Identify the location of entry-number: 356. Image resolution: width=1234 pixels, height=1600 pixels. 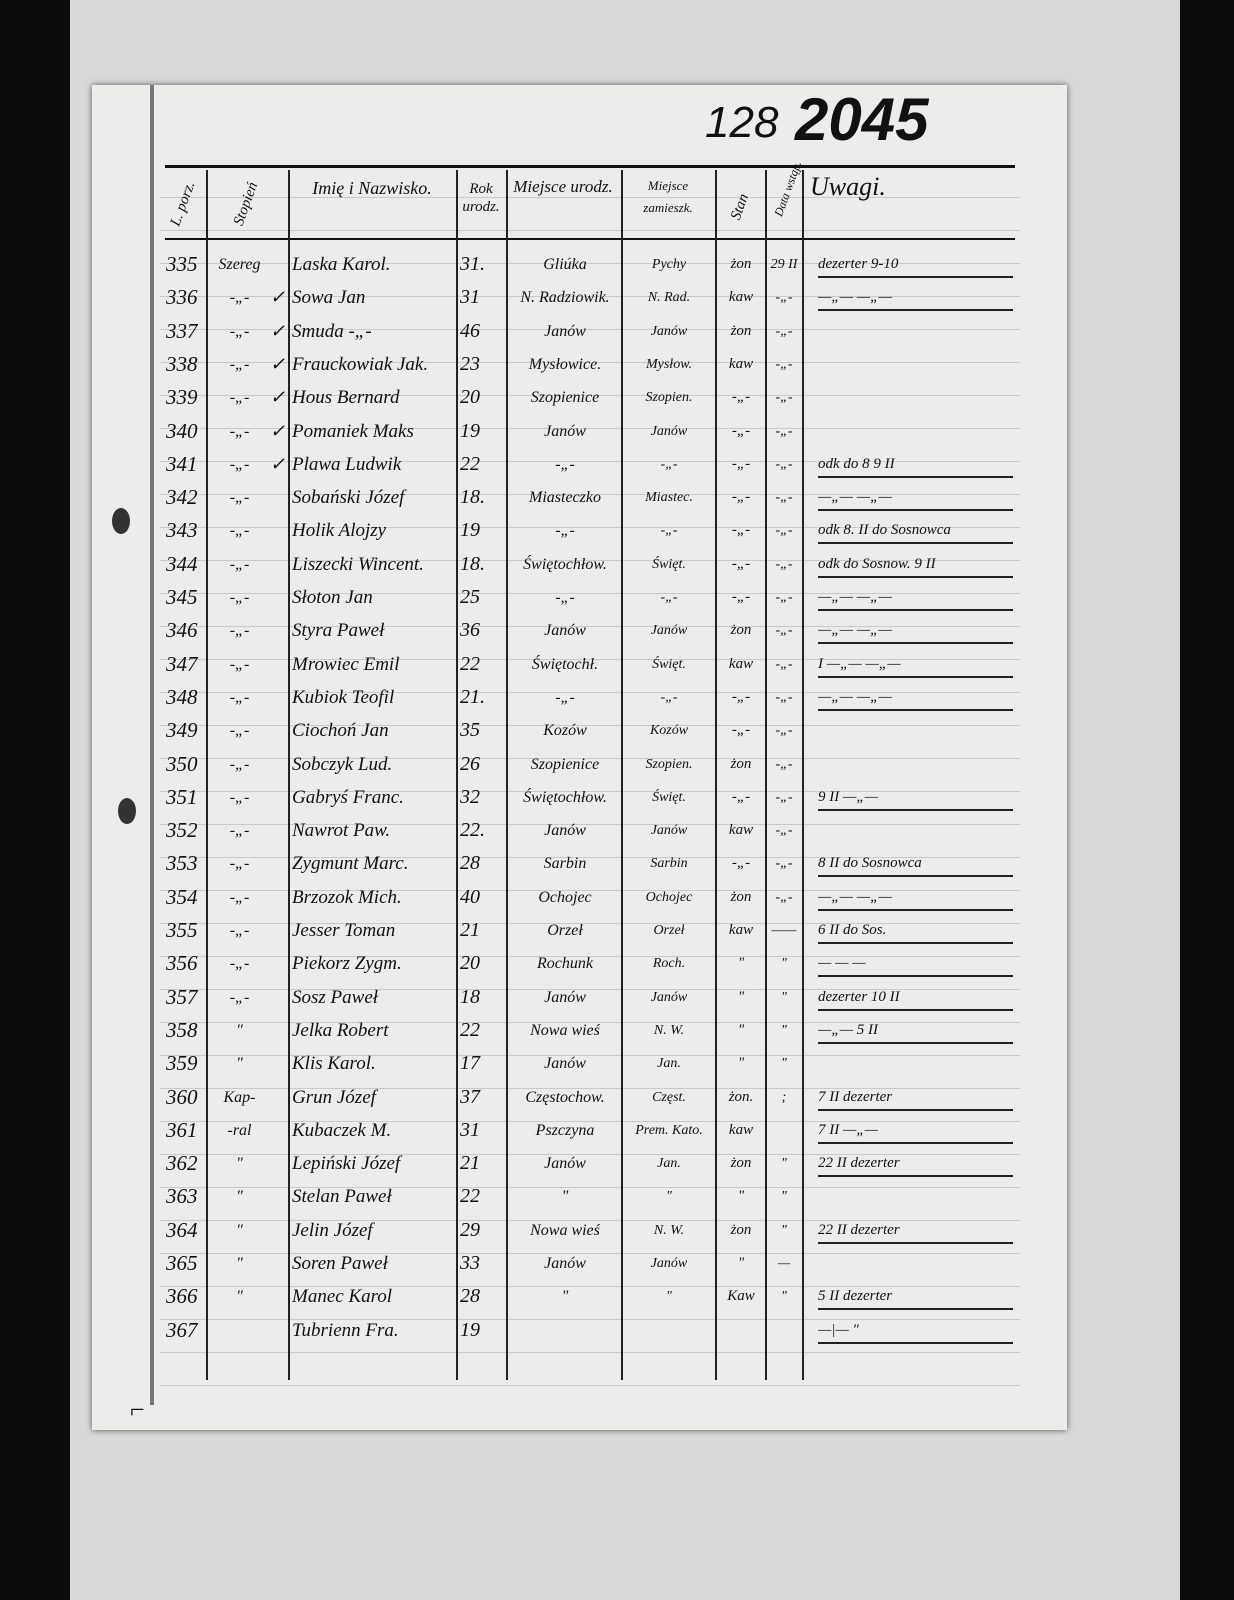
(182, 963).